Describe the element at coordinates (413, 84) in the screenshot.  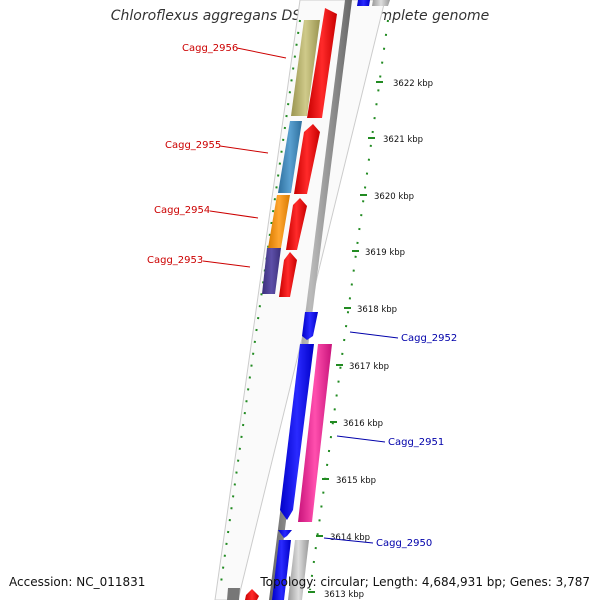
I see `tick-label: 3622 kbp` at that location.